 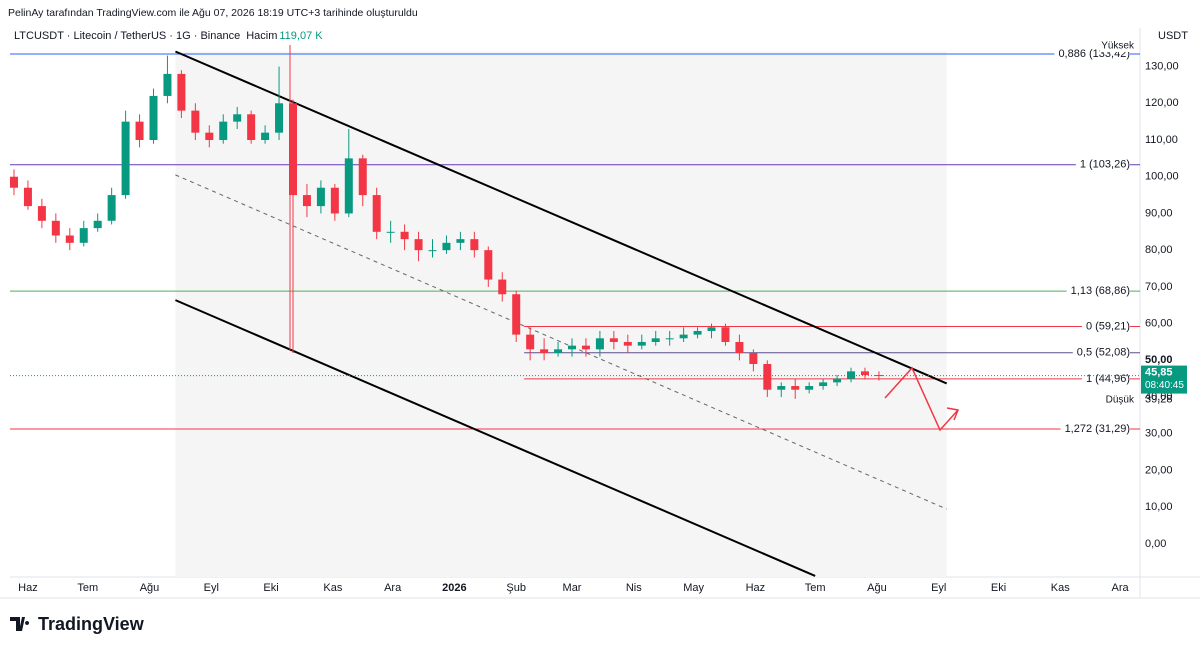 I want to click on y-tick-label: 130,00, so click(x=1162, y=66).